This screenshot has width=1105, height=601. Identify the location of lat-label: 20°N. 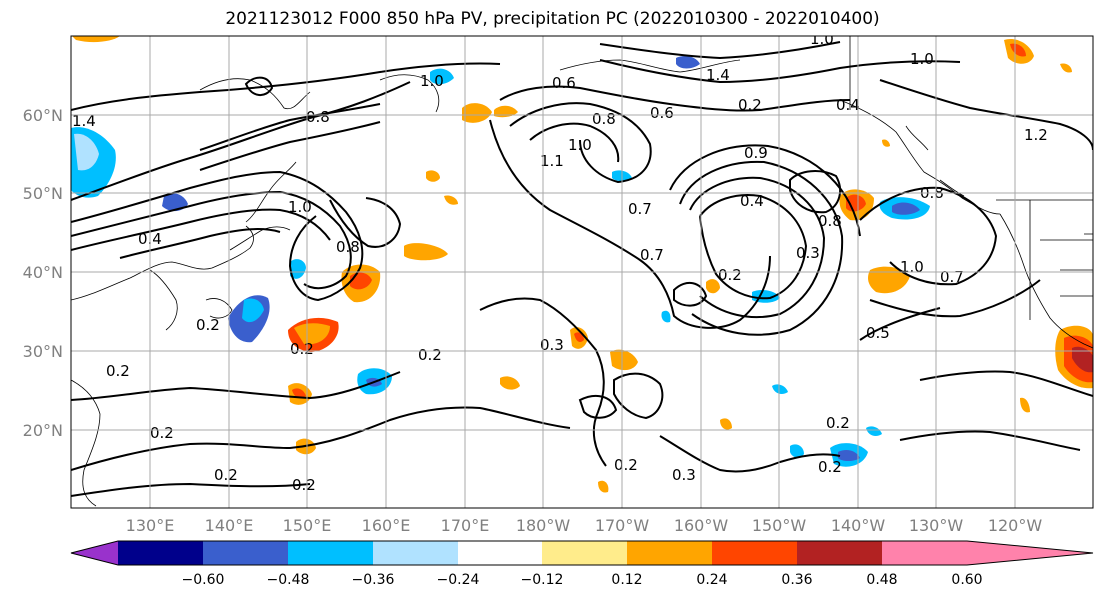
(43, 430).